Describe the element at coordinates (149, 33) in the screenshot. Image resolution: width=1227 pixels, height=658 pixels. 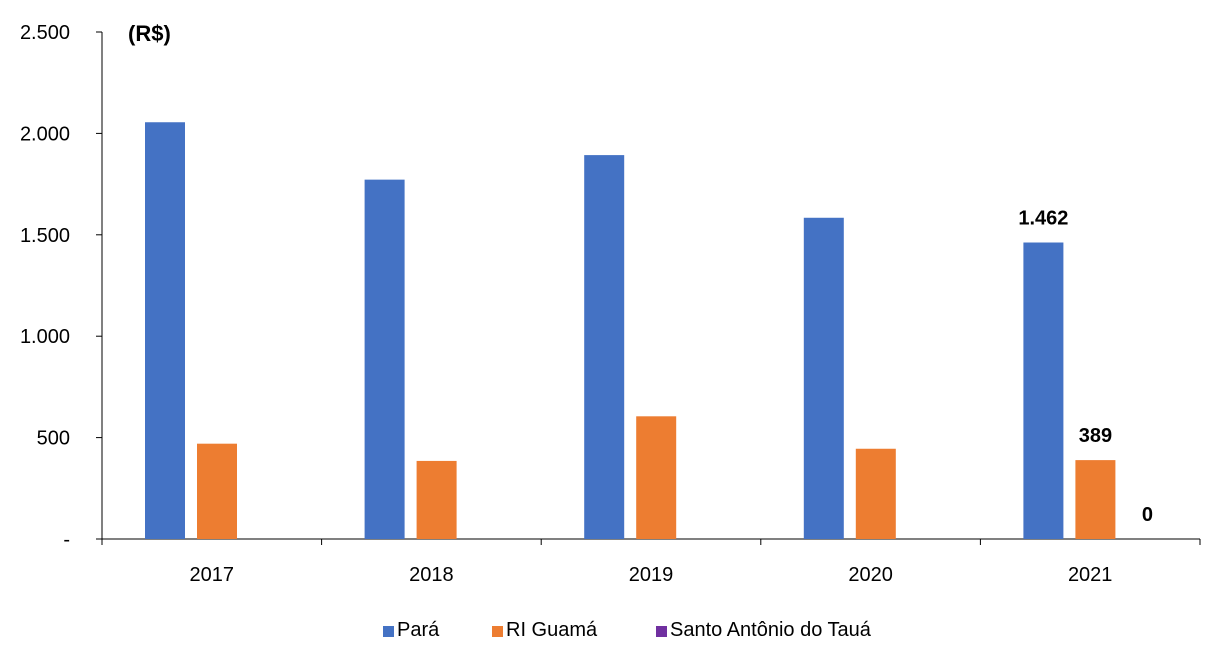
I see `unit-label: (R$)` at that location.